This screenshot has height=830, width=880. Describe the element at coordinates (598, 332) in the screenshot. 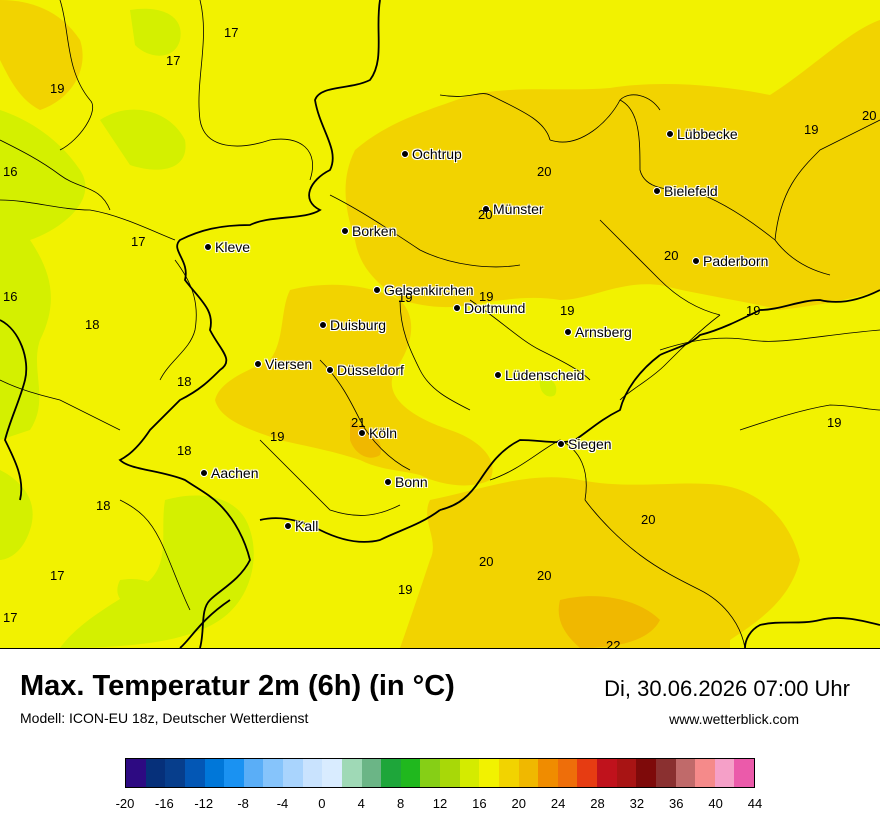

I see `city-arnsberg: Arnsberg` at that location.